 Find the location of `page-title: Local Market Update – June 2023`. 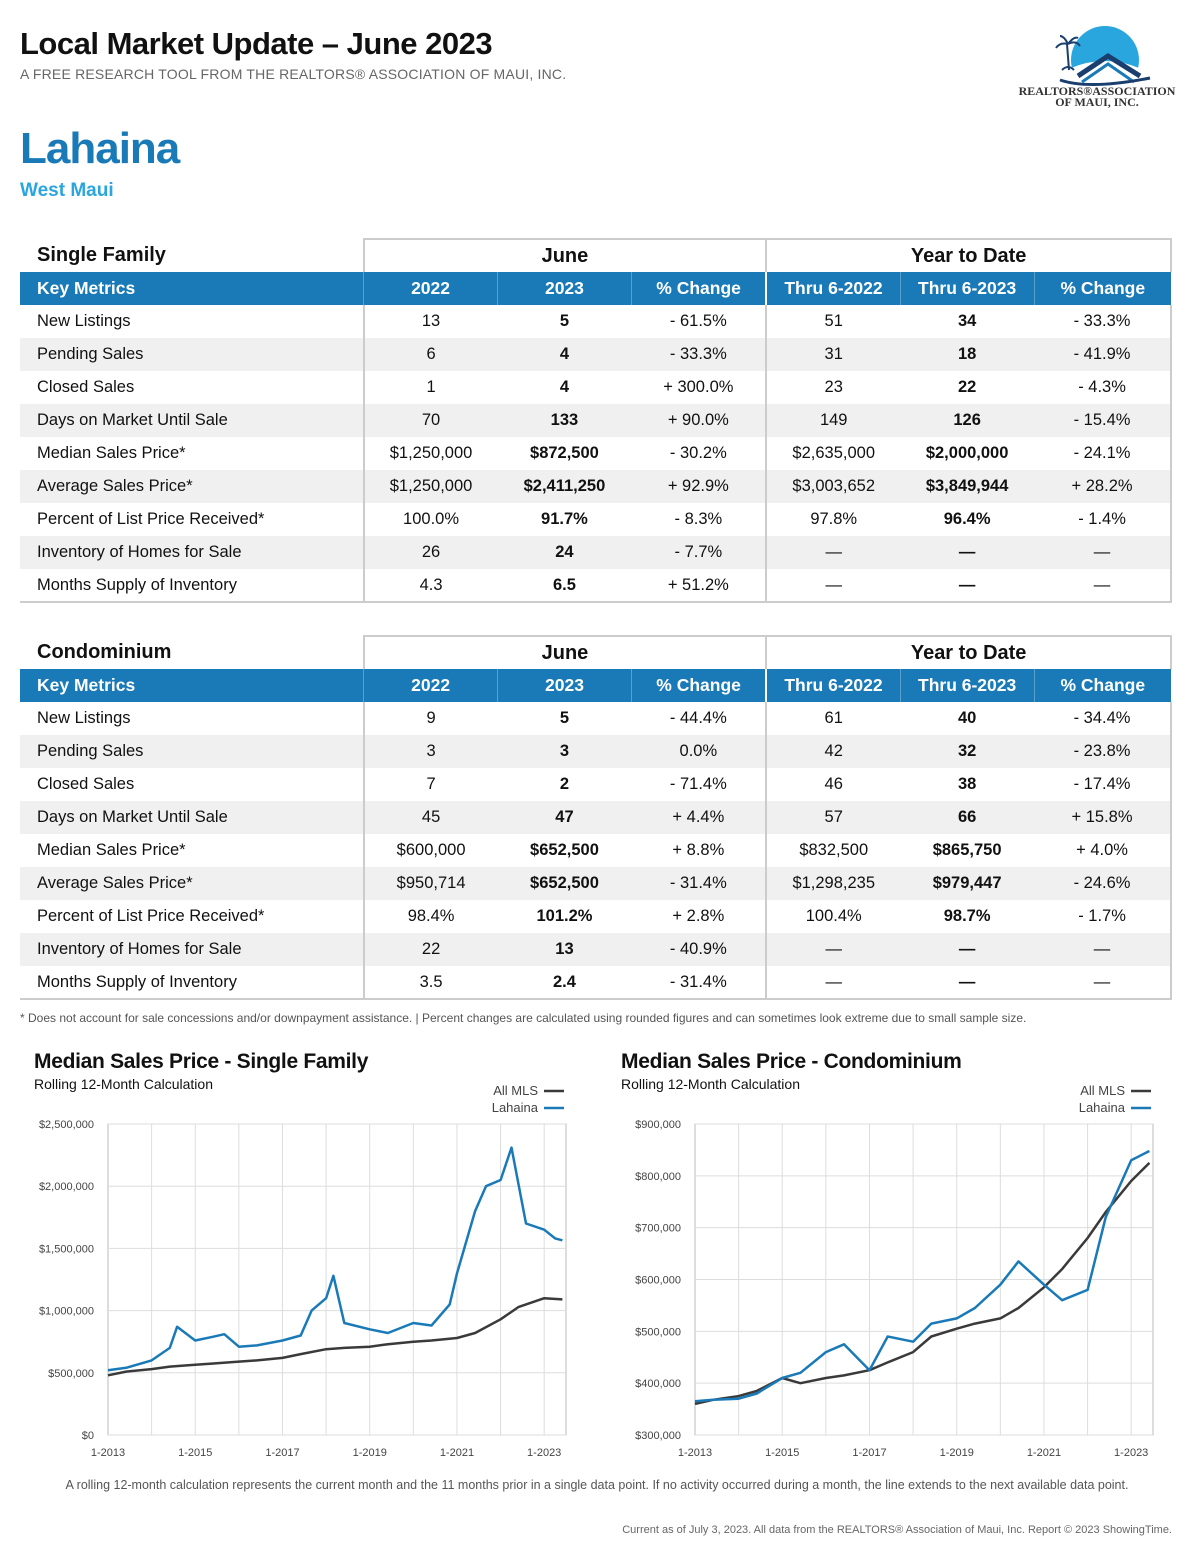

page-title: Local Market Update – June 2023 is located at coordinates (256, 43).